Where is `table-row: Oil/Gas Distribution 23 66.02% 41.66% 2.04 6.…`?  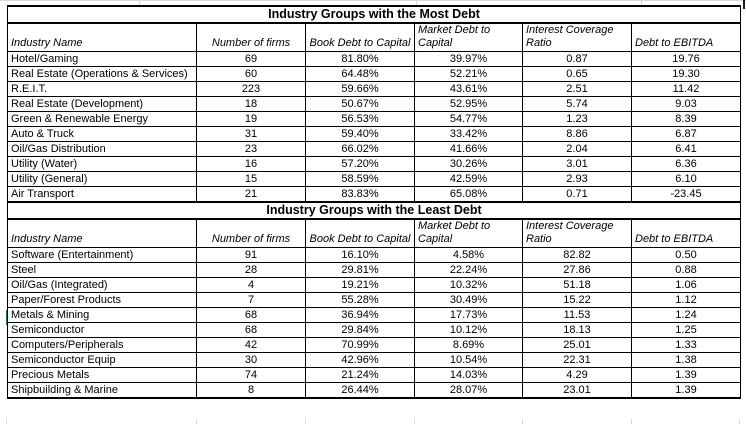 table-row: Oil/Gas Distribution 23 66.02% 41.66% 2.04 6.… is located at coordinates (374, 149).